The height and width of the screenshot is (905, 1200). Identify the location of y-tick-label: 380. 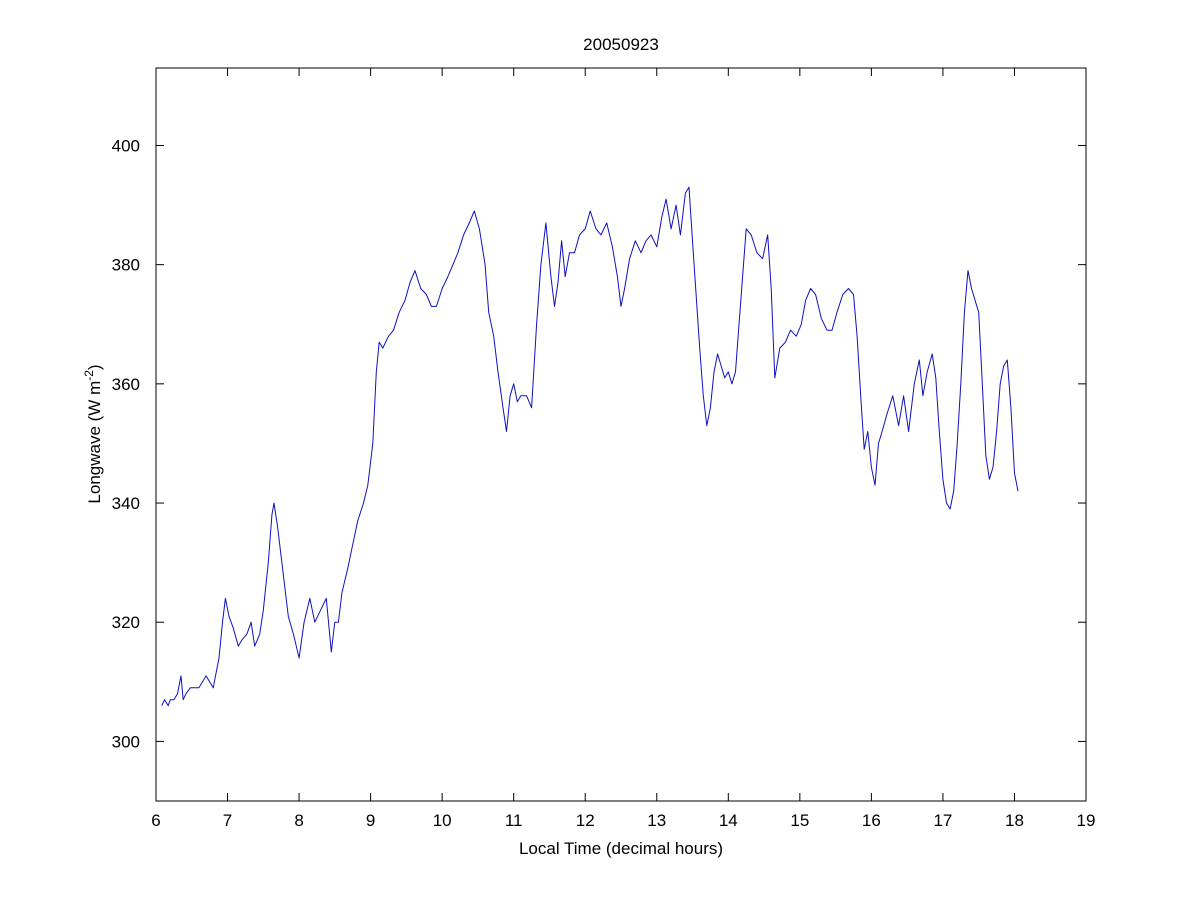
(126, 265).